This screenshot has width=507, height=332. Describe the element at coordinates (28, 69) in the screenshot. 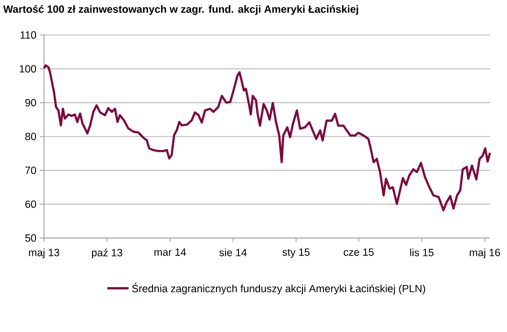

I see `y-tick-label: 100` at that location.